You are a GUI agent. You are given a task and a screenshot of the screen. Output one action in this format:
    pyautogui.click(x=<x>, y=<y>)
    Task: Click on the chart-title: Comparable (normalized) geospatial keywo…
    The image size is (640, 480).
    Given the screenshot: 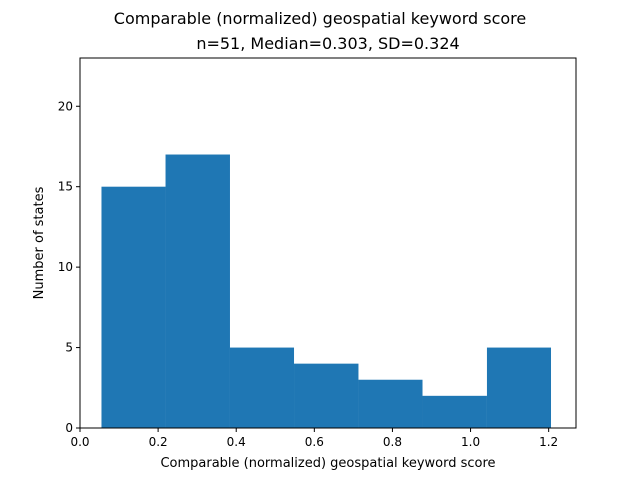 What is the action you would take?
    pyautogui.click(x=320, y=18)
    